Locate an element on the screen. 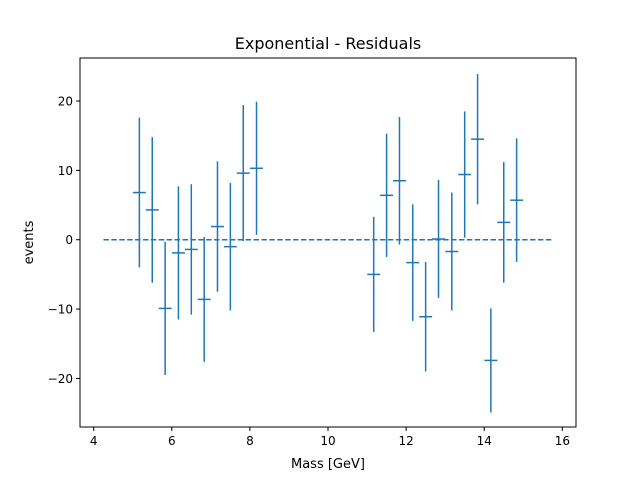 This screenshot has width=640, height=480. y-tick-label: 20 is located at coordinates (65, 102).